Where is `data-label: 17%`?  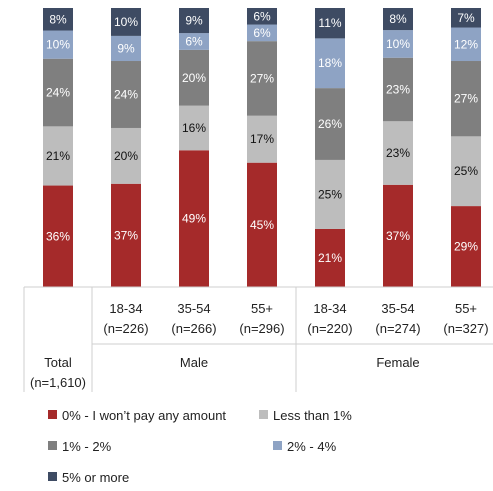 data-label: 17% is located at coordinates (262, 139).